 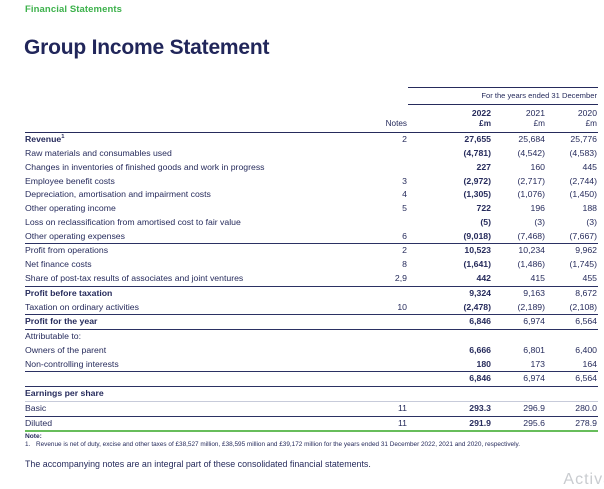 What do you see at coordinates (450, 365) in the screenshot?
I see `value-2022: 180` at bounding box center [450, 365].